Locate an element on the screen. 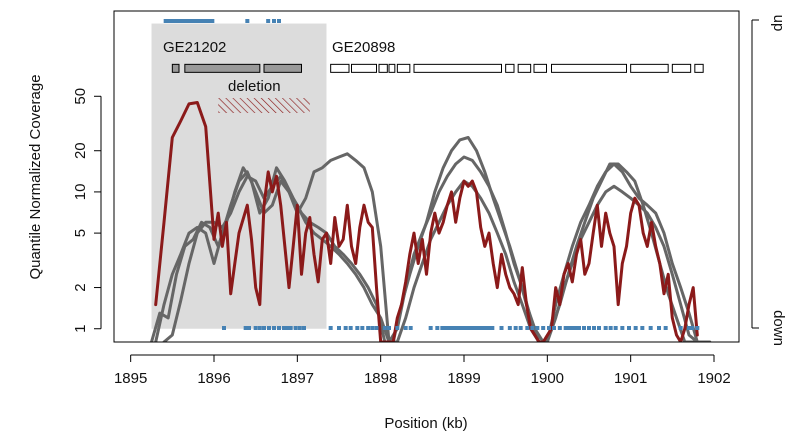 The height and width of the screenshot is (437, 791). x-tick-label: 1897 is located at coordinates (297, 378).